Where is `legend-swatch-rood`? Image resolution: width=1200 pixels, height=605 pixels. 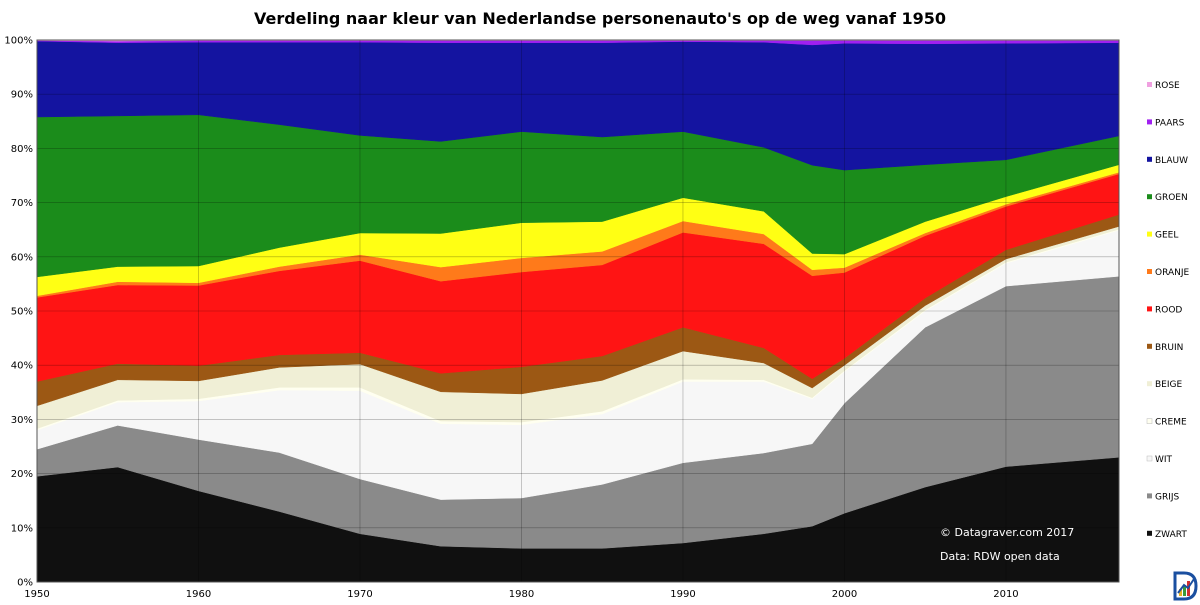
legend-swatch-rood is located at coordinates (1149, 309).